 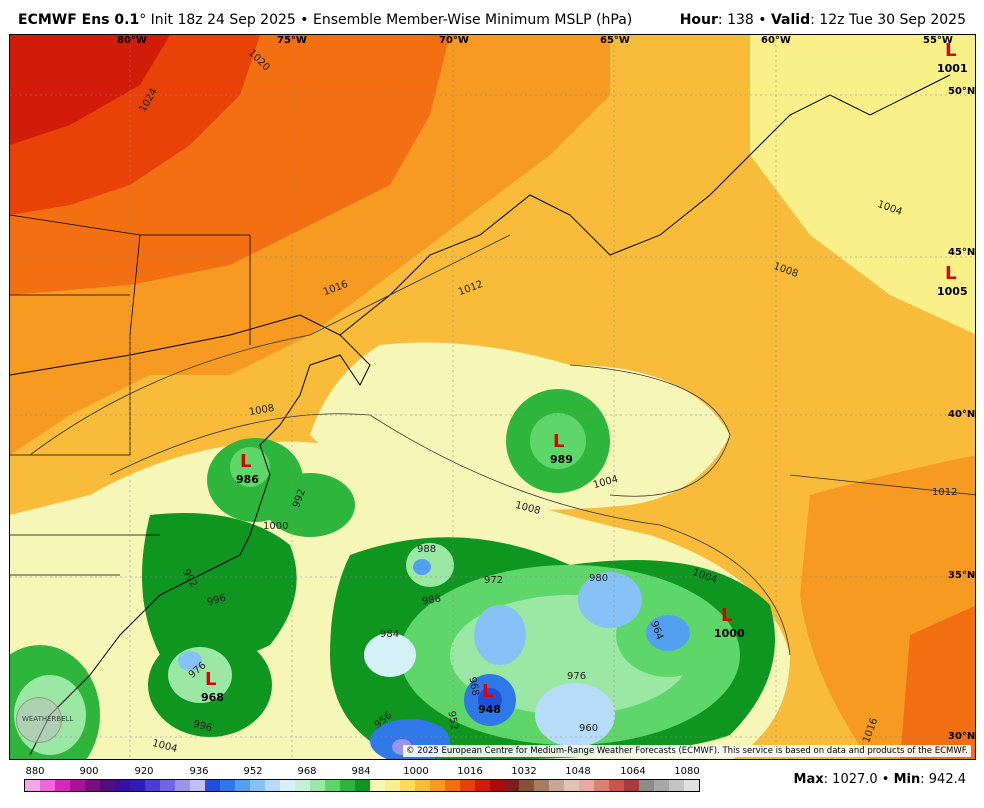 I want to click on valid-info: Hour: 138 • Valid: 12z Tue 30 Sep 2025, so click(x=823, y=20).